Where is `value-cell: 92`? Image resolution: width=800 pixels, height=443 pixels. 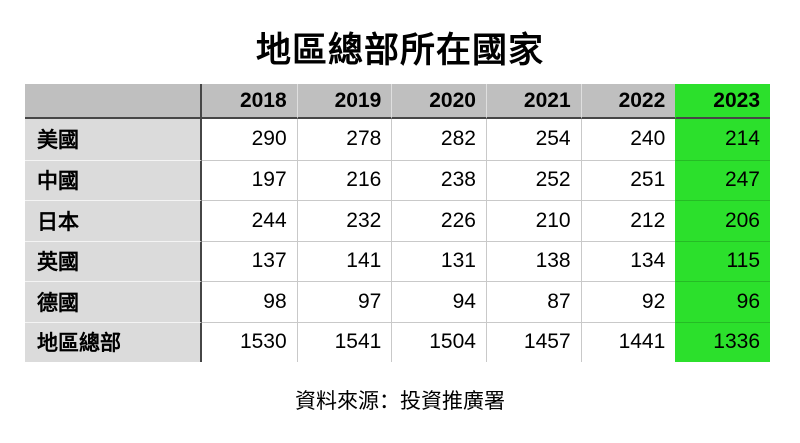
value-cell: 92 is located at coordinates (628, 301).